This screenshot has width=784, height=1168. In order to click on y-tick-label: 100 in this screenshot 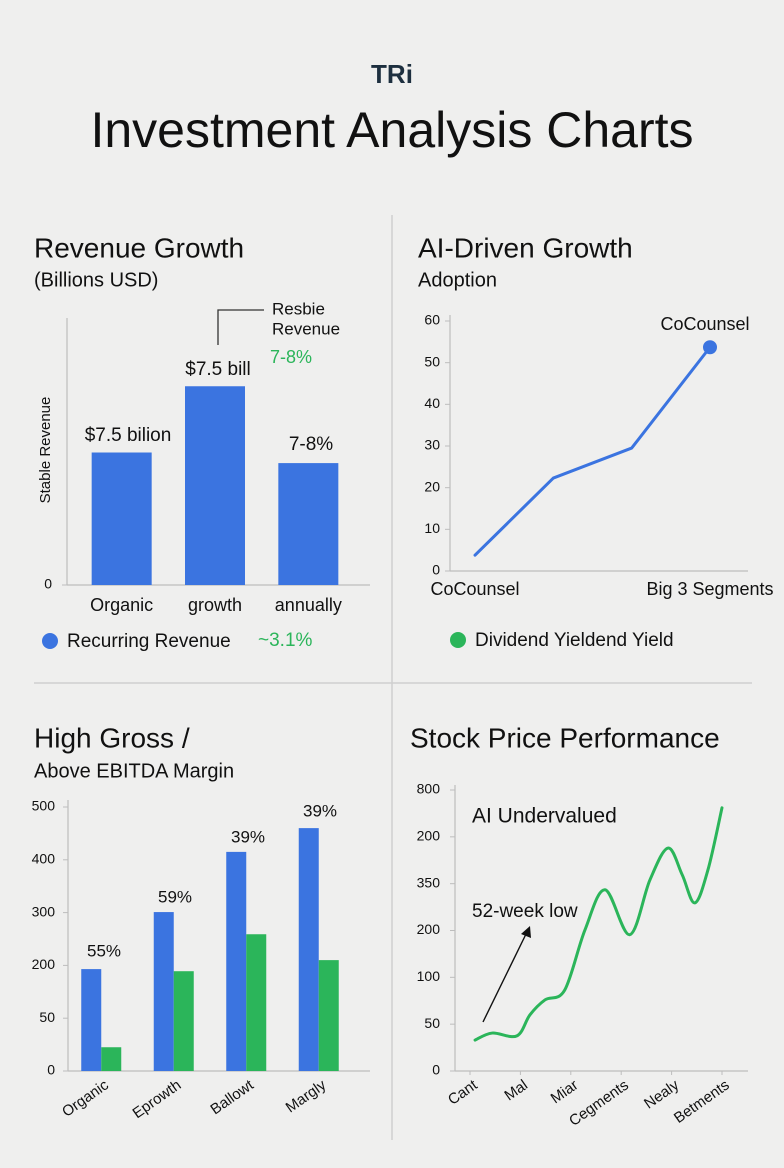, I will do `click(429, 976)`.